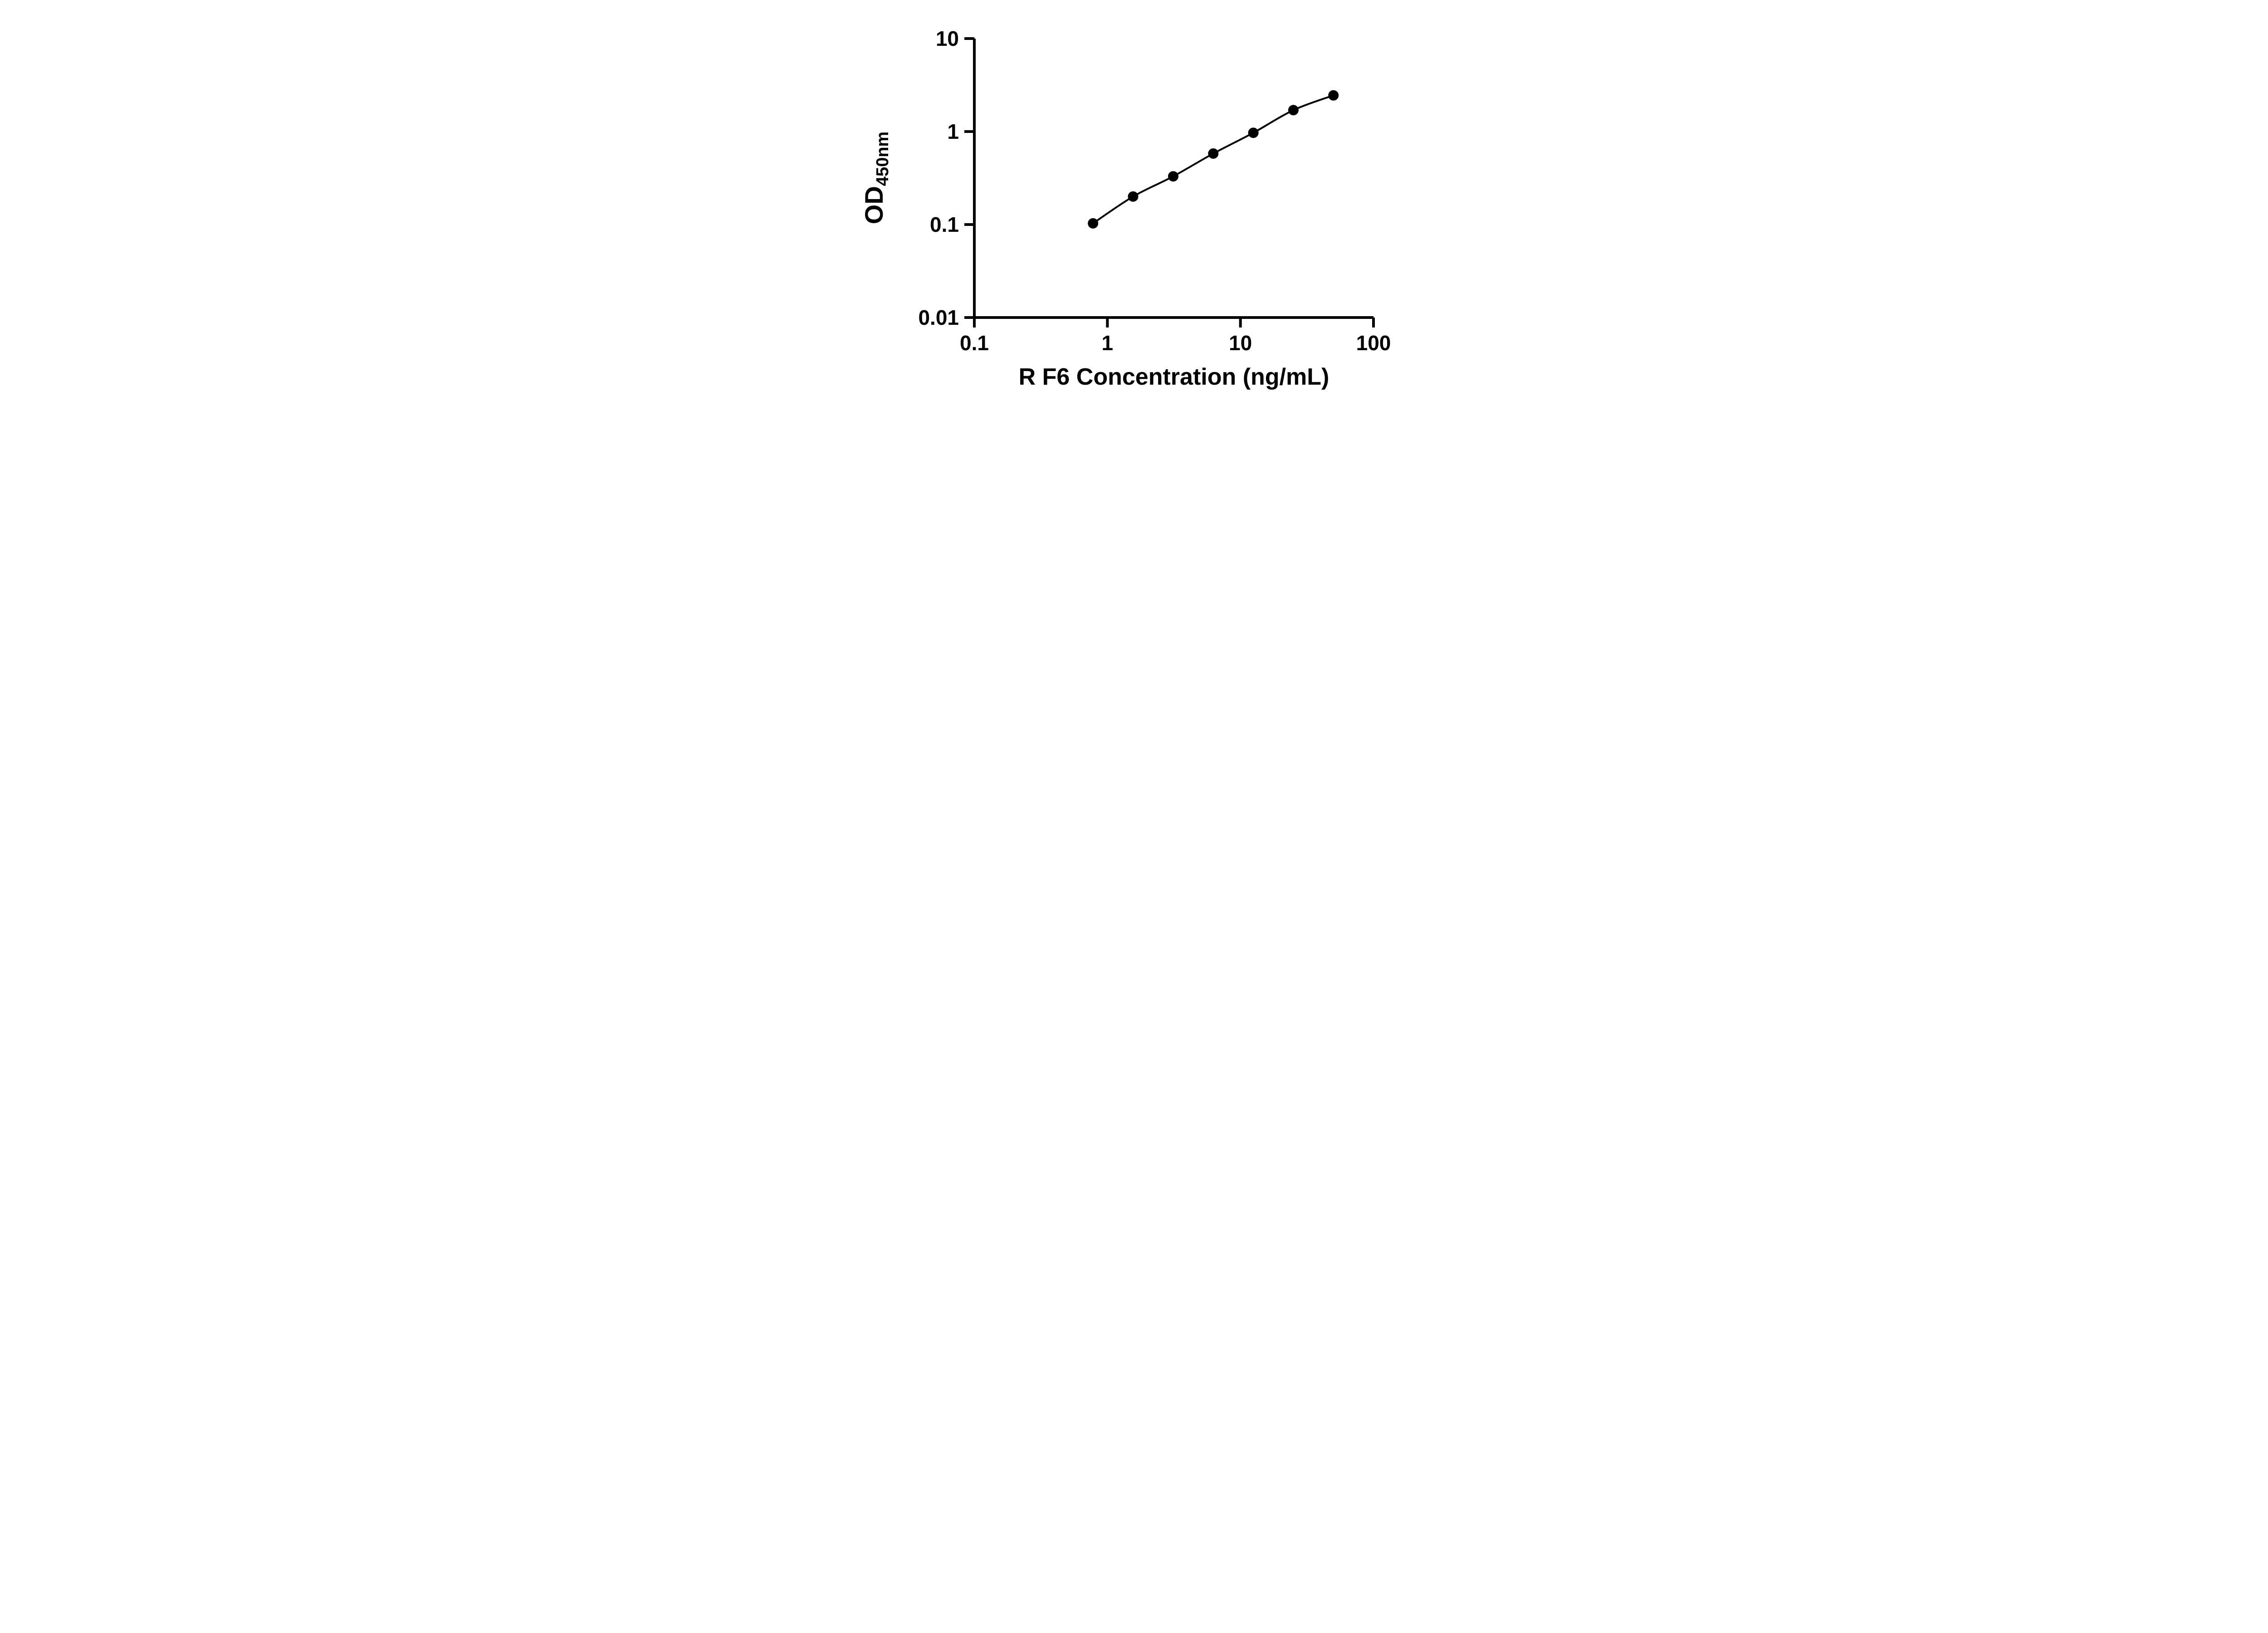  I want to click on y-axis-label: OD450nm, so click(876, 178).